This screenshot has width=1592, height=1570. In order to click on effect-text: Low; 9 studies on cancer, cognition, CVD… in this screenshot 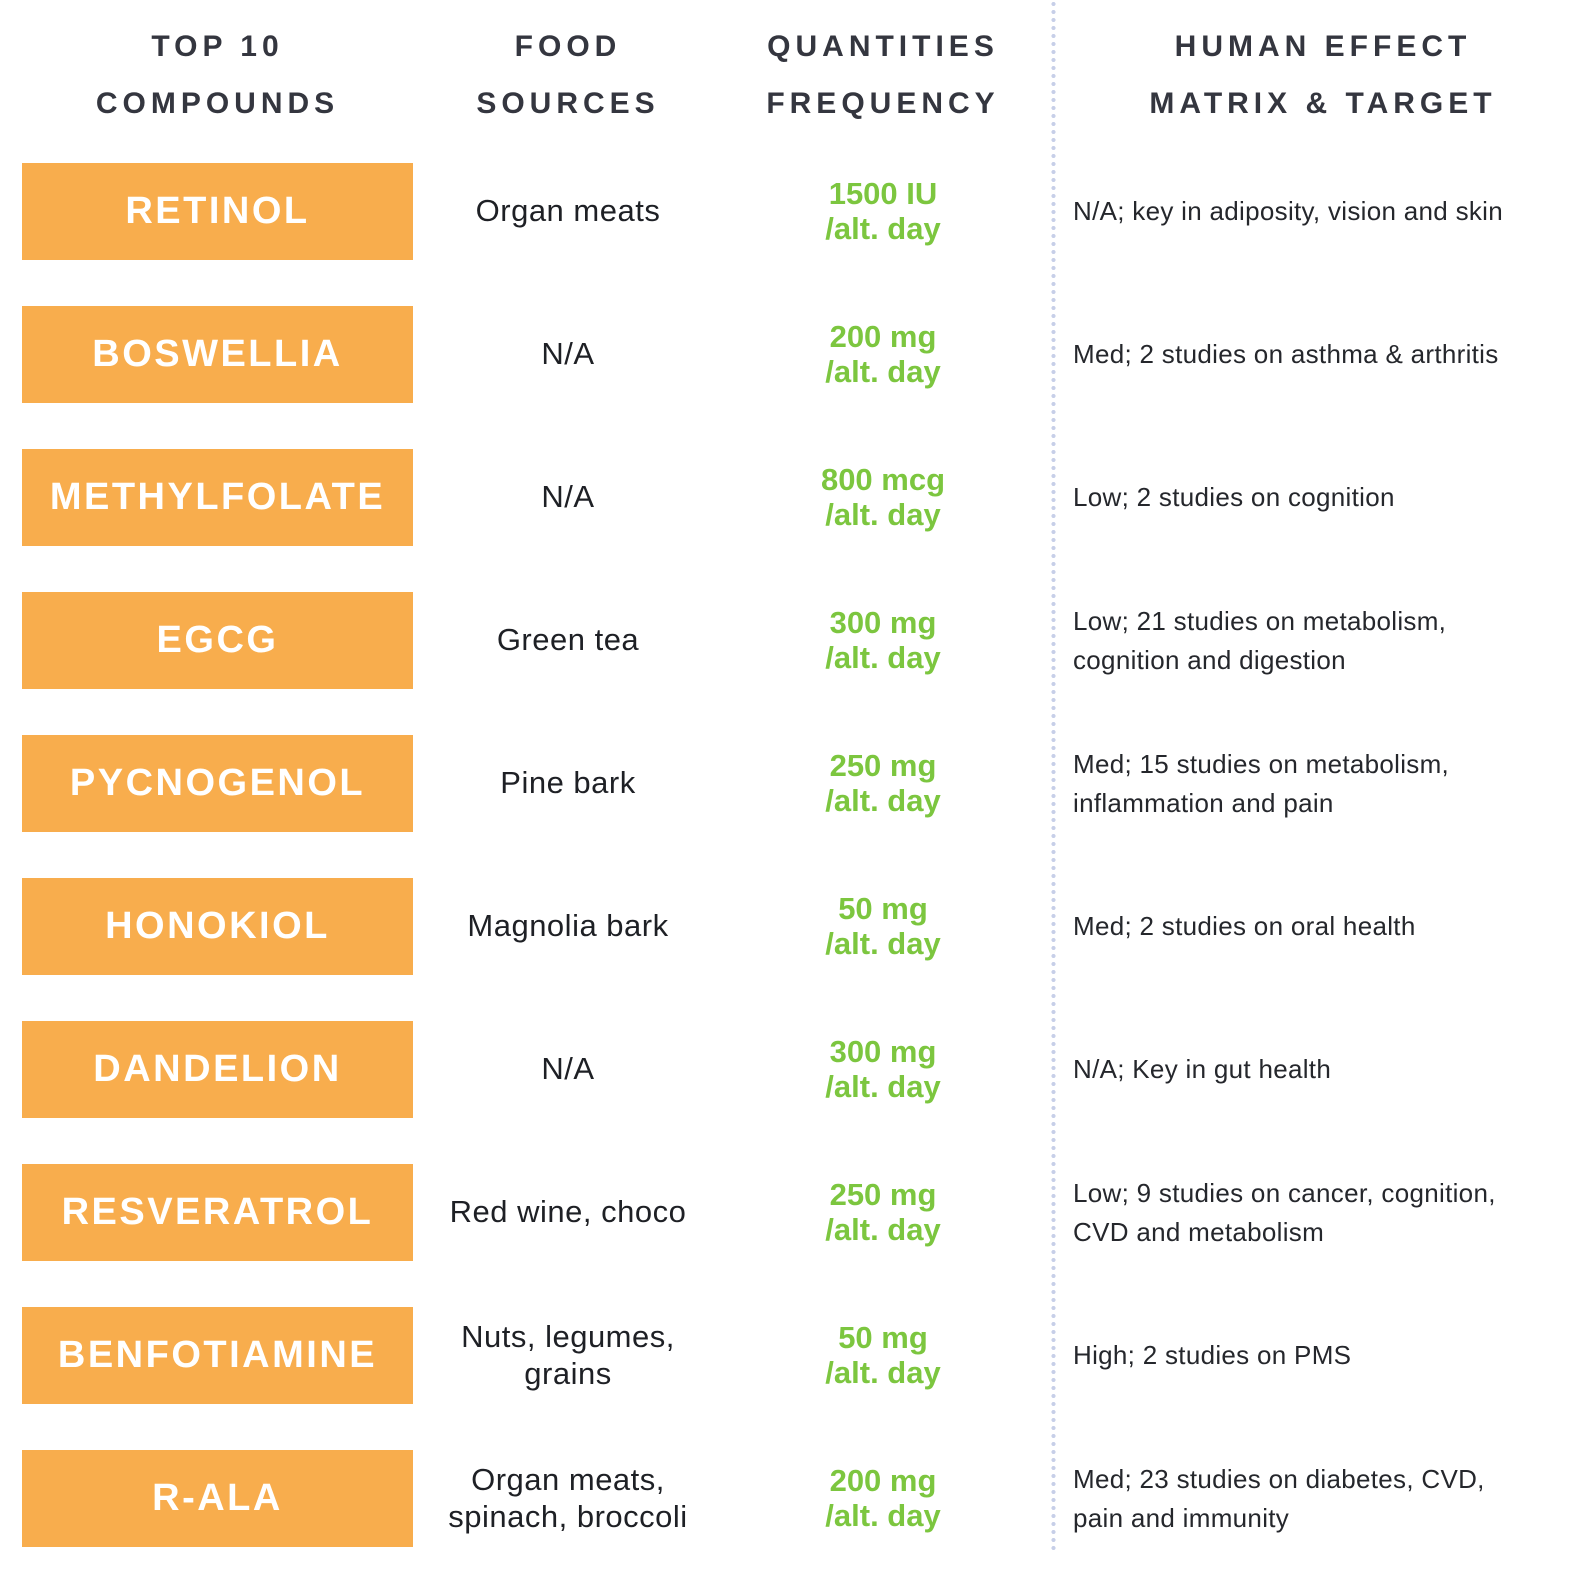, I will do `click(1284, 1212)`.